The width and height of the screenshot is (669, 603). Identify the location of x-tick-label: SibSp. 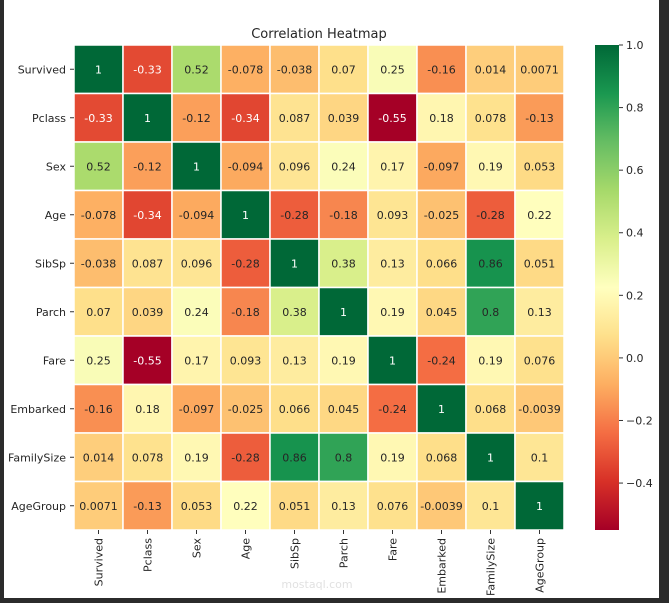
(295, 553).